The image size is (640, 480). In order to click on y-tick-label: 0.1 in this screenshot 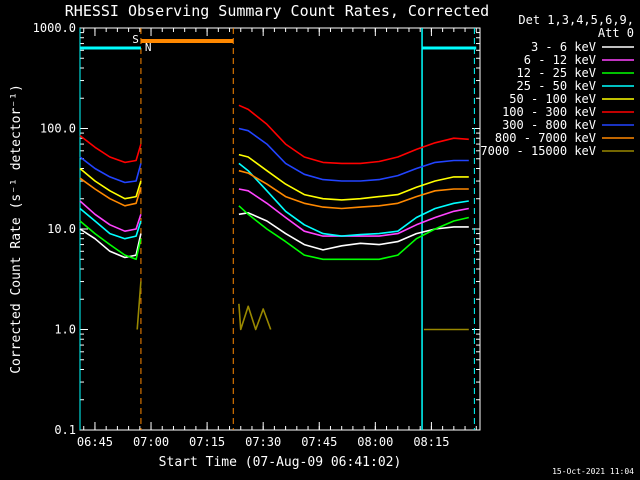, I will do `click(65, 430)`.